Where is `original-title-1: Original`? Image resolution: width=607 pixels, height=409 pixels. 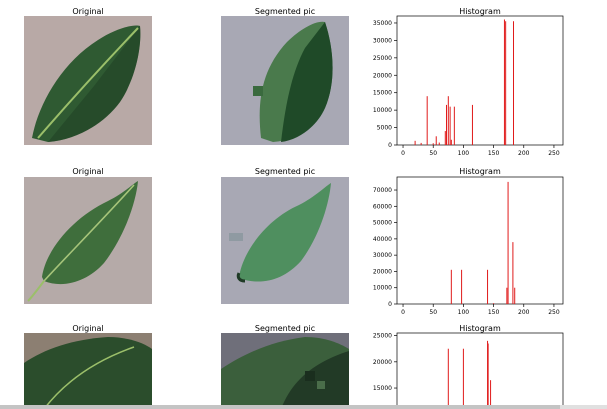
original-title-1: Original is located at coordinates (88, 11).